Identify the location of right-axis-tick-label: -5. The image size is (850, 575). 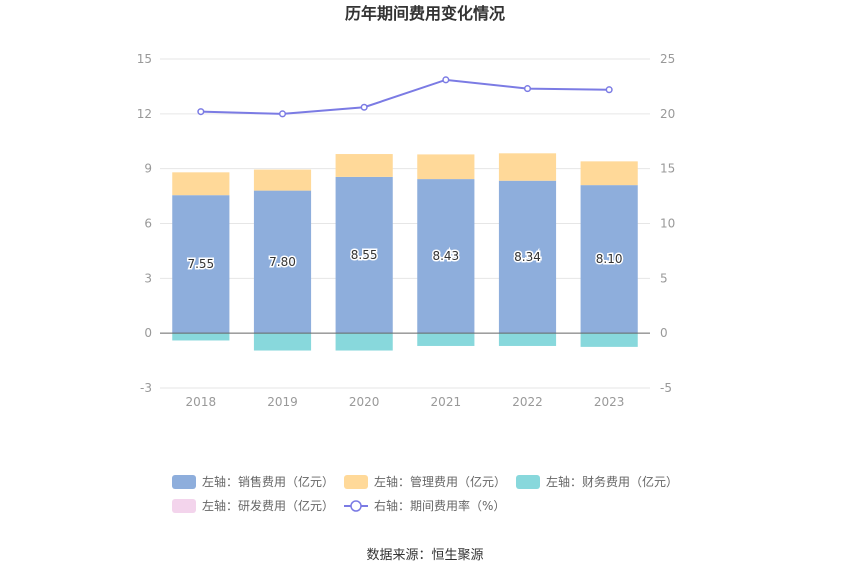
(666, 388).